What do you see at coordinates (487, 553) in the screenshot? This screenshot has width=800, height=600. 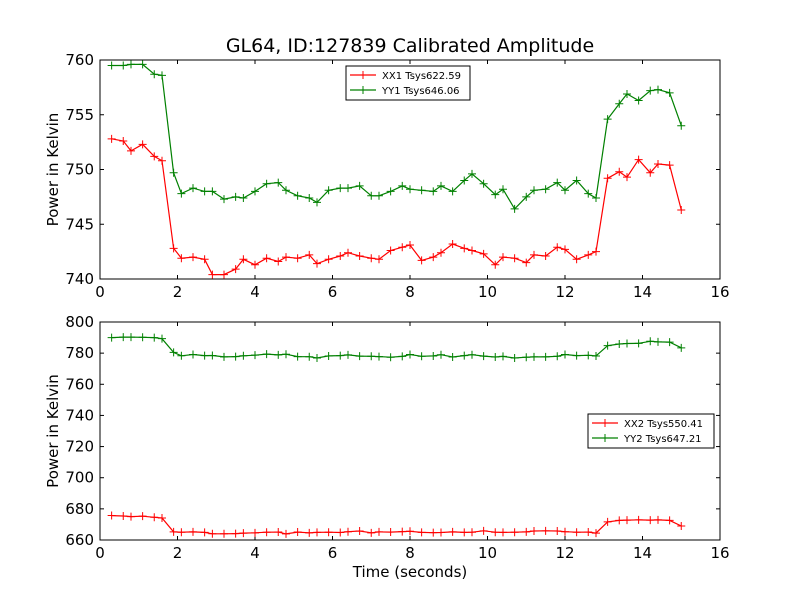 I see `bottom-x-tick-label: 10` at bounding box center [487, 553].